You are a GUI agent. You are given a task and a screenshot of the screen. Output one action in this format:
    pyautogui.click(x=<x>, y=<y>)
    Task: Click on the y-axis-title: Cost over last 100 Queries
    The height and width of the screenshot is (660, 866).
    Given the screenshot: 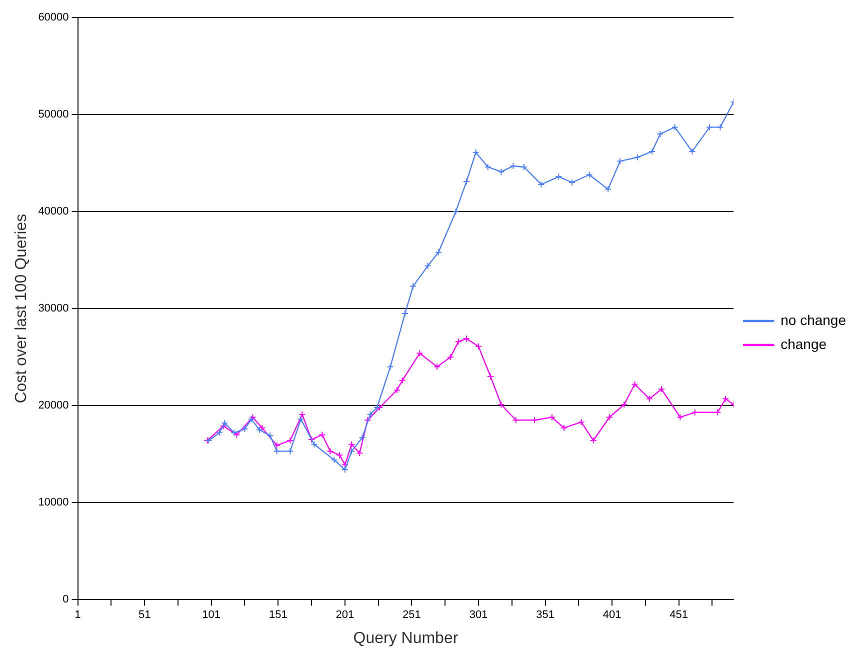 What is the action you would take?
    pyautogui.click(x=21, y=309)
    